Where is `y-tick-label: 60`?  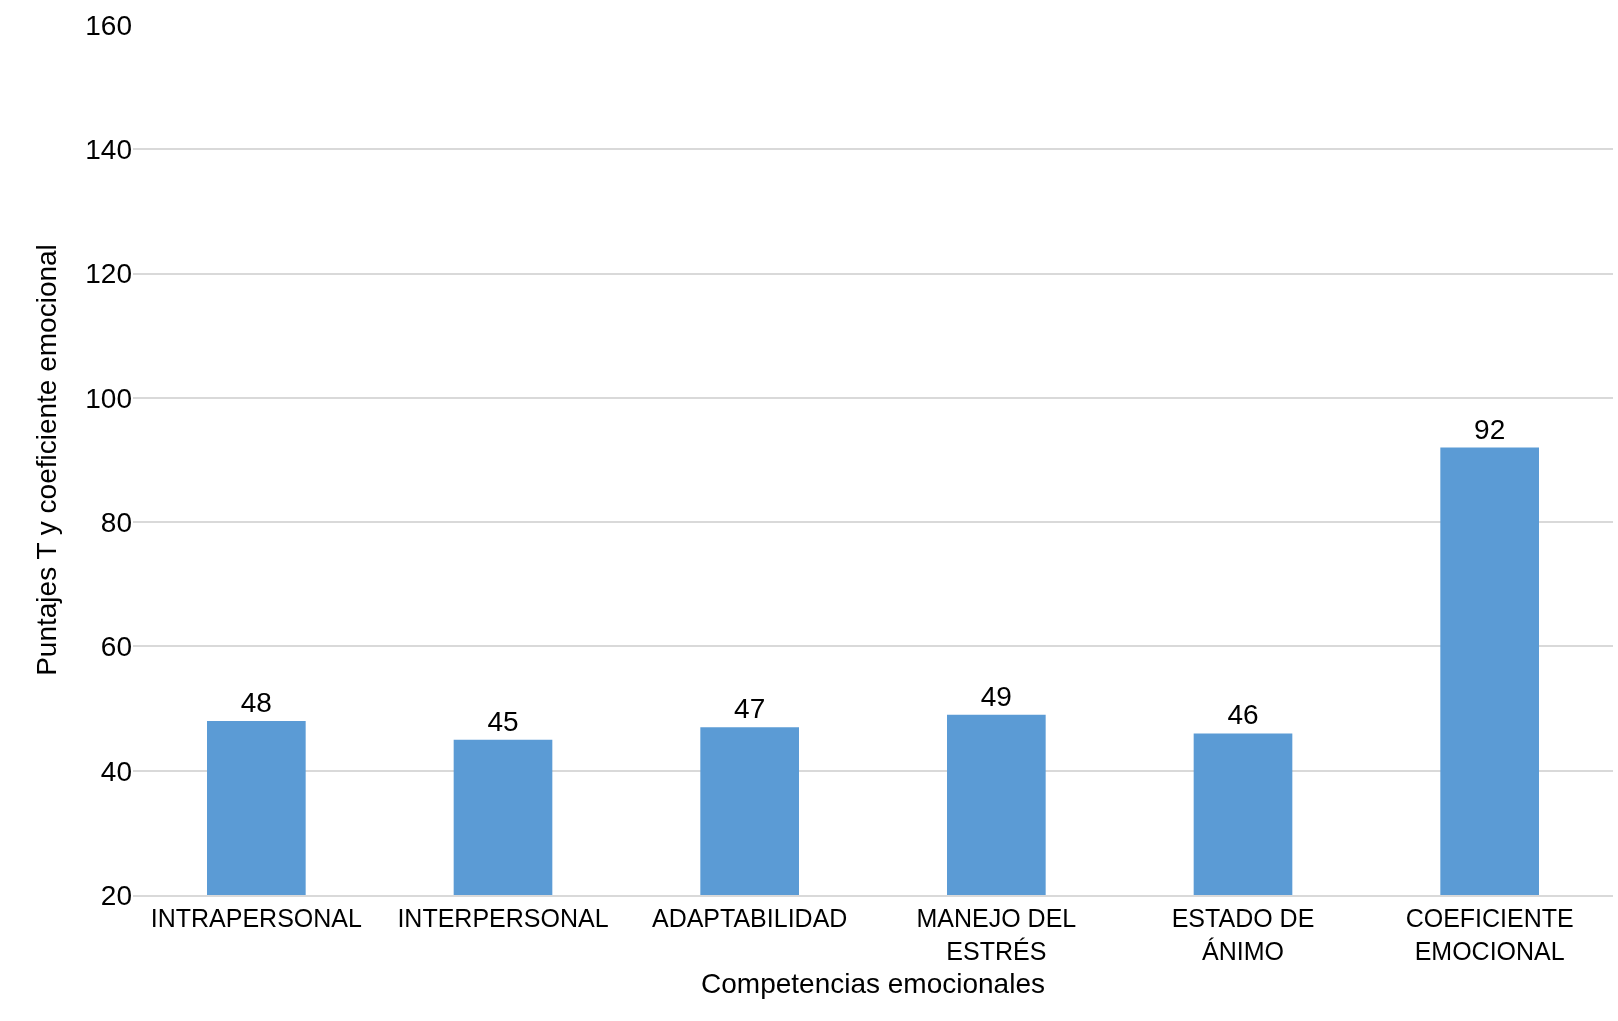 y-tick-label: 60 is located at coordinates (116, 647).